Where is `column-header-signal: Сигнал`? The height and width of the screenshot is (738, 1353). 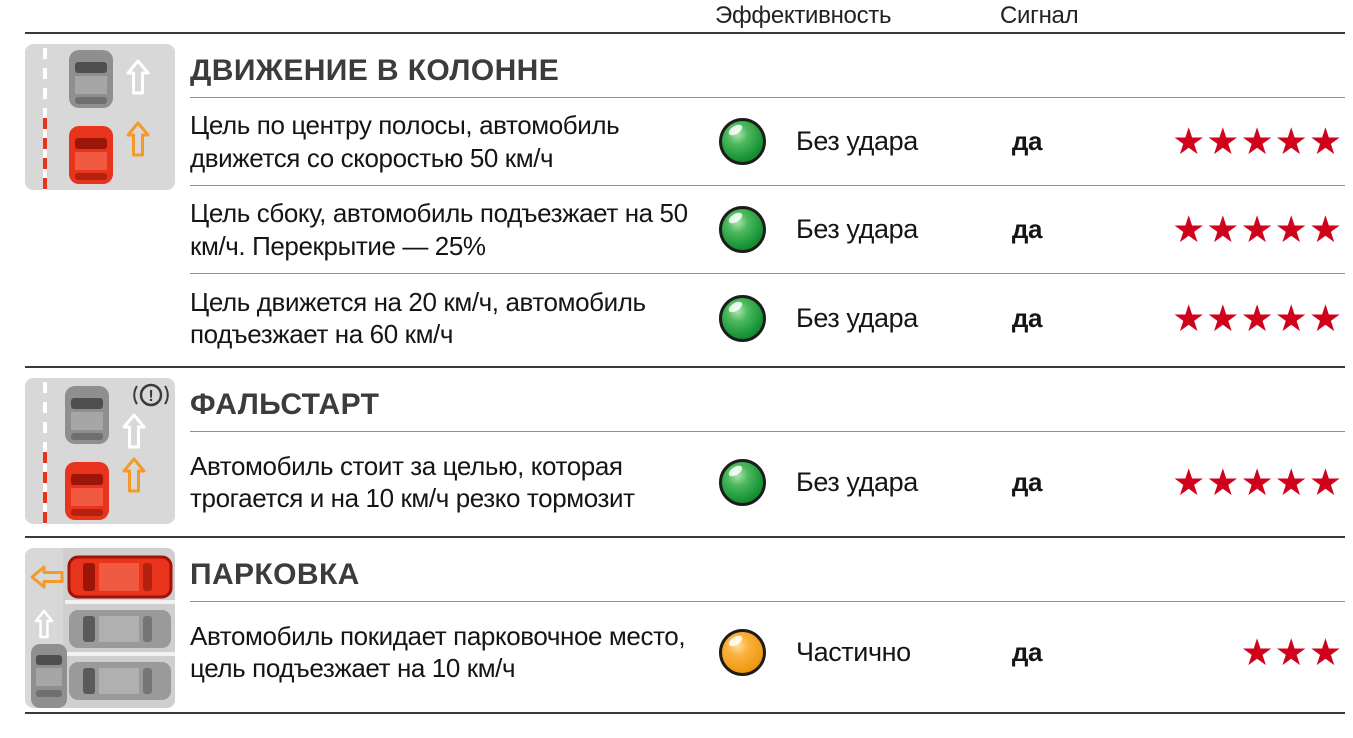 column-header-signal: Сигнал is located at coordinates (1039, 15).